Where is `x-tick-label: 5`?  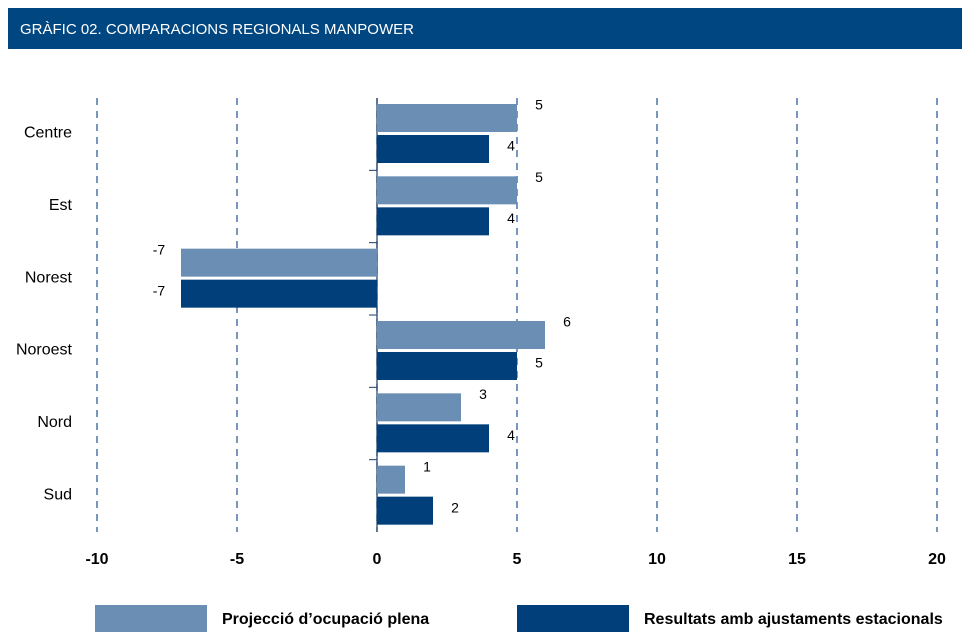 x-tick-label: 5 is located at coordinates (517, 559).